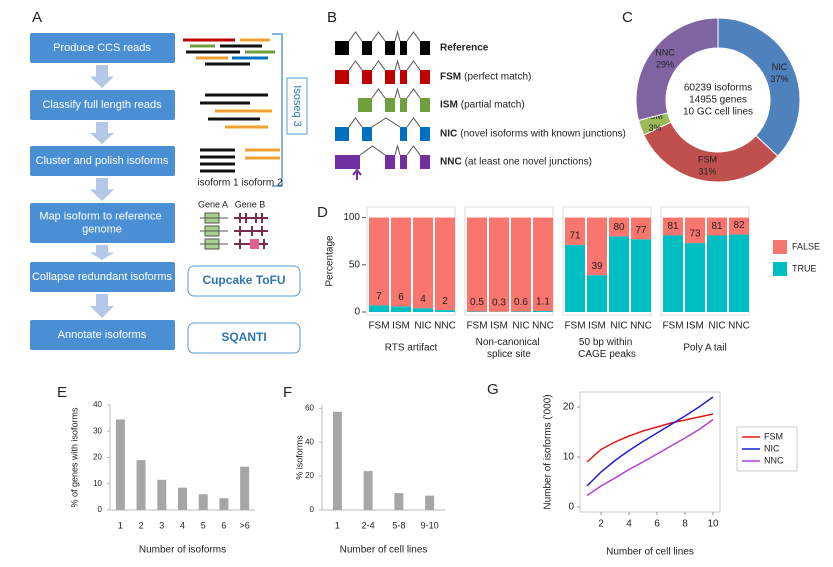 This screenshot has width=833, height=567. What do you see at coordinates (102, 229) in the screenshot?
I see `text-line: genome` at bounding box center [102, 229].